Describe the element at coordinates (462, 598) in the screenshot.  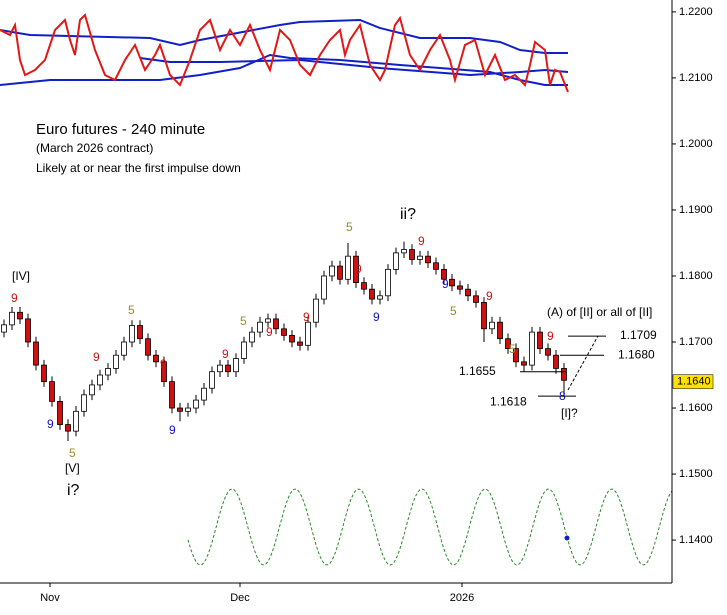
I see `x-tick-label: 2026` at that location.